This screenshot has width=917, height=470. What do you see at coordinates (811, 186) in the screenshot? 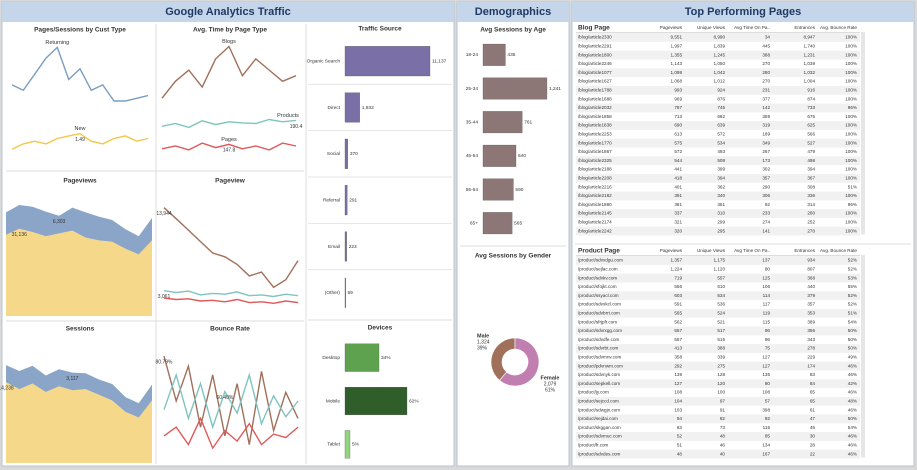
I see `table-cell: 308` at bounding box center [811, 186].